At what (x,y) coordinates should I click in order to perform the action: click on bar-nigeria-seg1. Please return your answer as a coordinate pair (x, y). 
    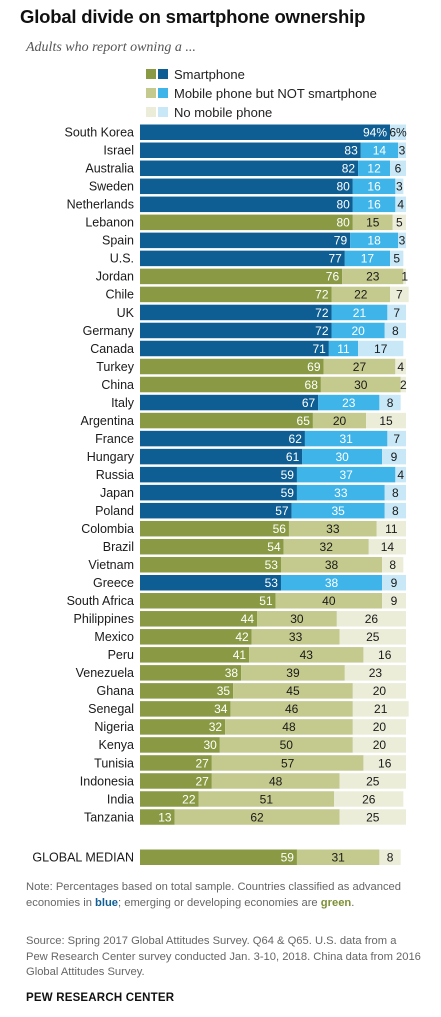
    Looking at the image, I should click on (183, 727).